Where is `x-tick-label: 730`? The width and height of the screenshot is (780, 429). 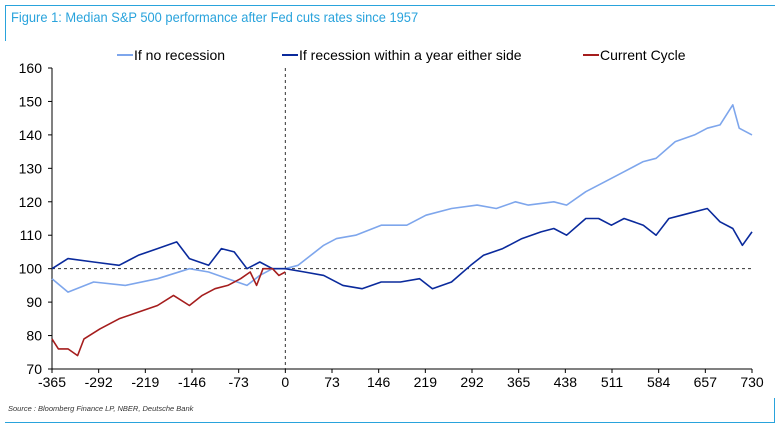 x-tick-label: 730 is located at coordinates (752, 382).